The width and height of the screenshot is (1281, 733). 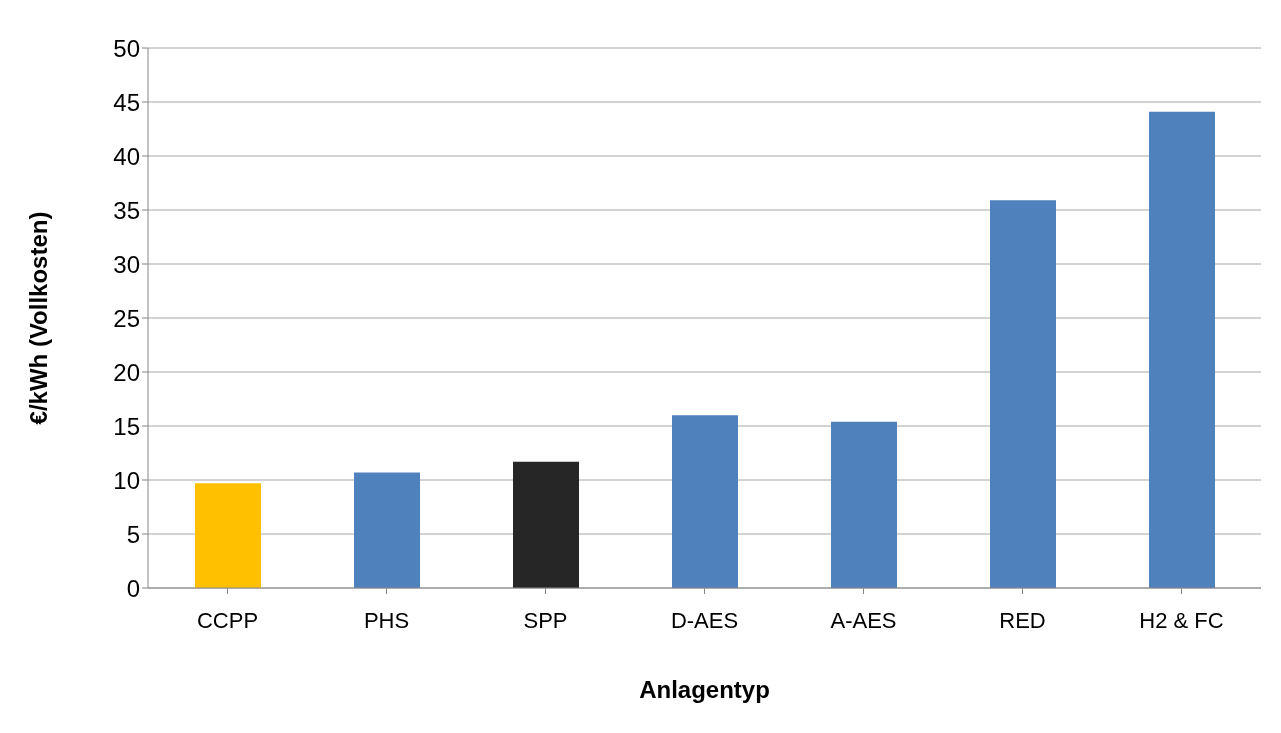 What do you see at coordinates (126, 102) in the screenshot?
I see `y-tick-label: 45` at bounding box center [126, 102].